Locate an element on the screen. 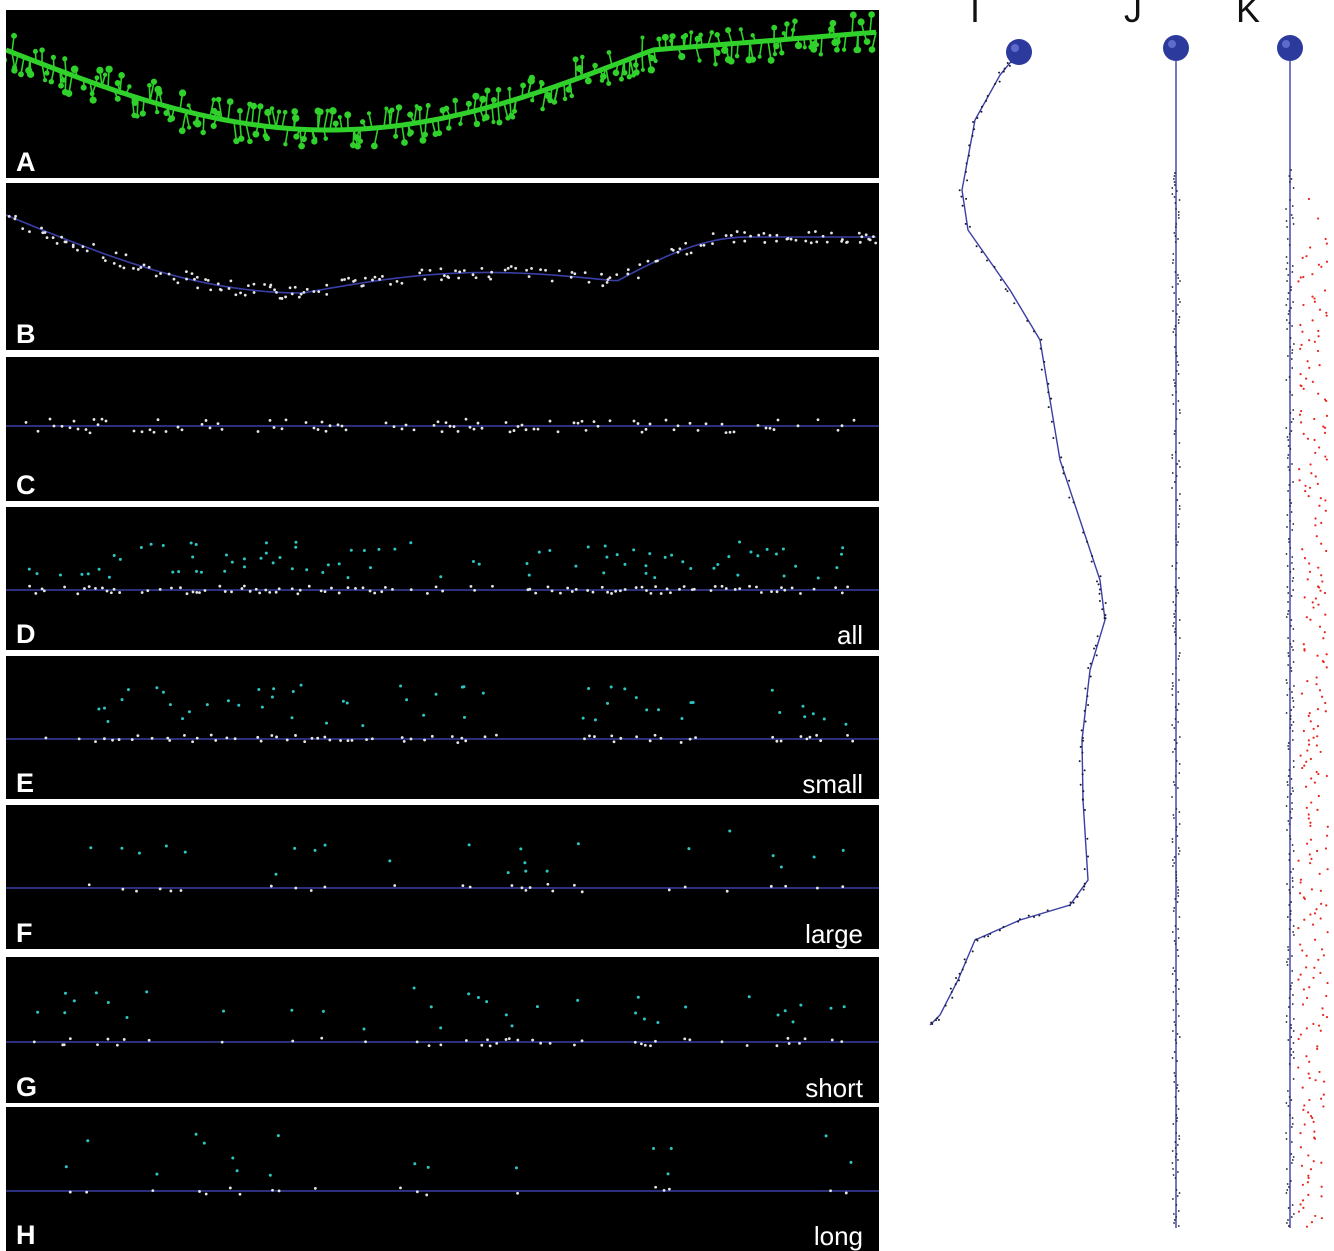 The width and height of the screenshot is (1334, 1251). soma-body is located at coordinates (1290, 48).